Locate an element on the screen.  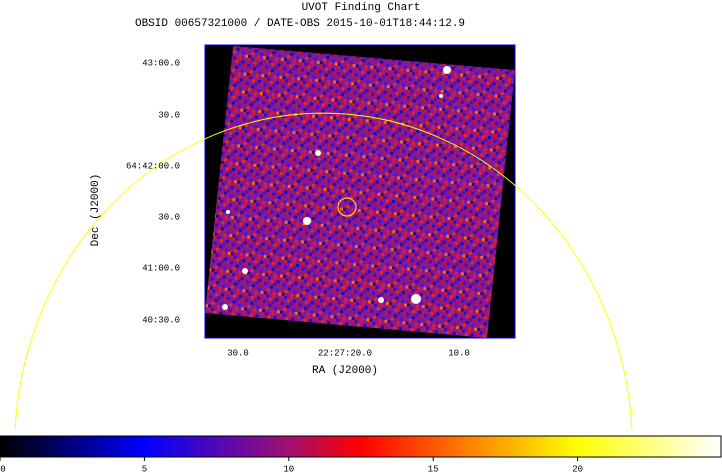
x-tick-label: 22:27:20.0 is located at coordinates (345, 353).